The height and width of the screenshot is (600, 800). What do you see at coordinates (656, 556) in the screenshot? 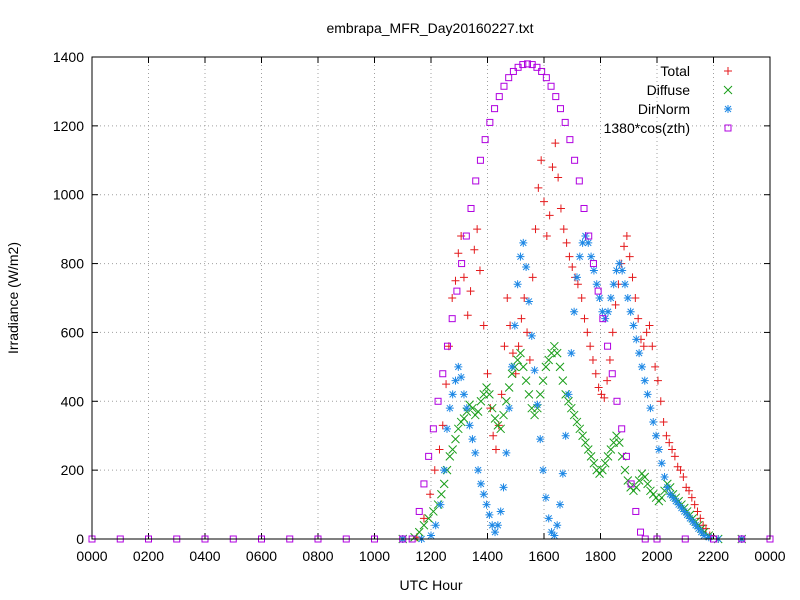
I see `x-tick-label: 2000` at bounding box center [656, 556].